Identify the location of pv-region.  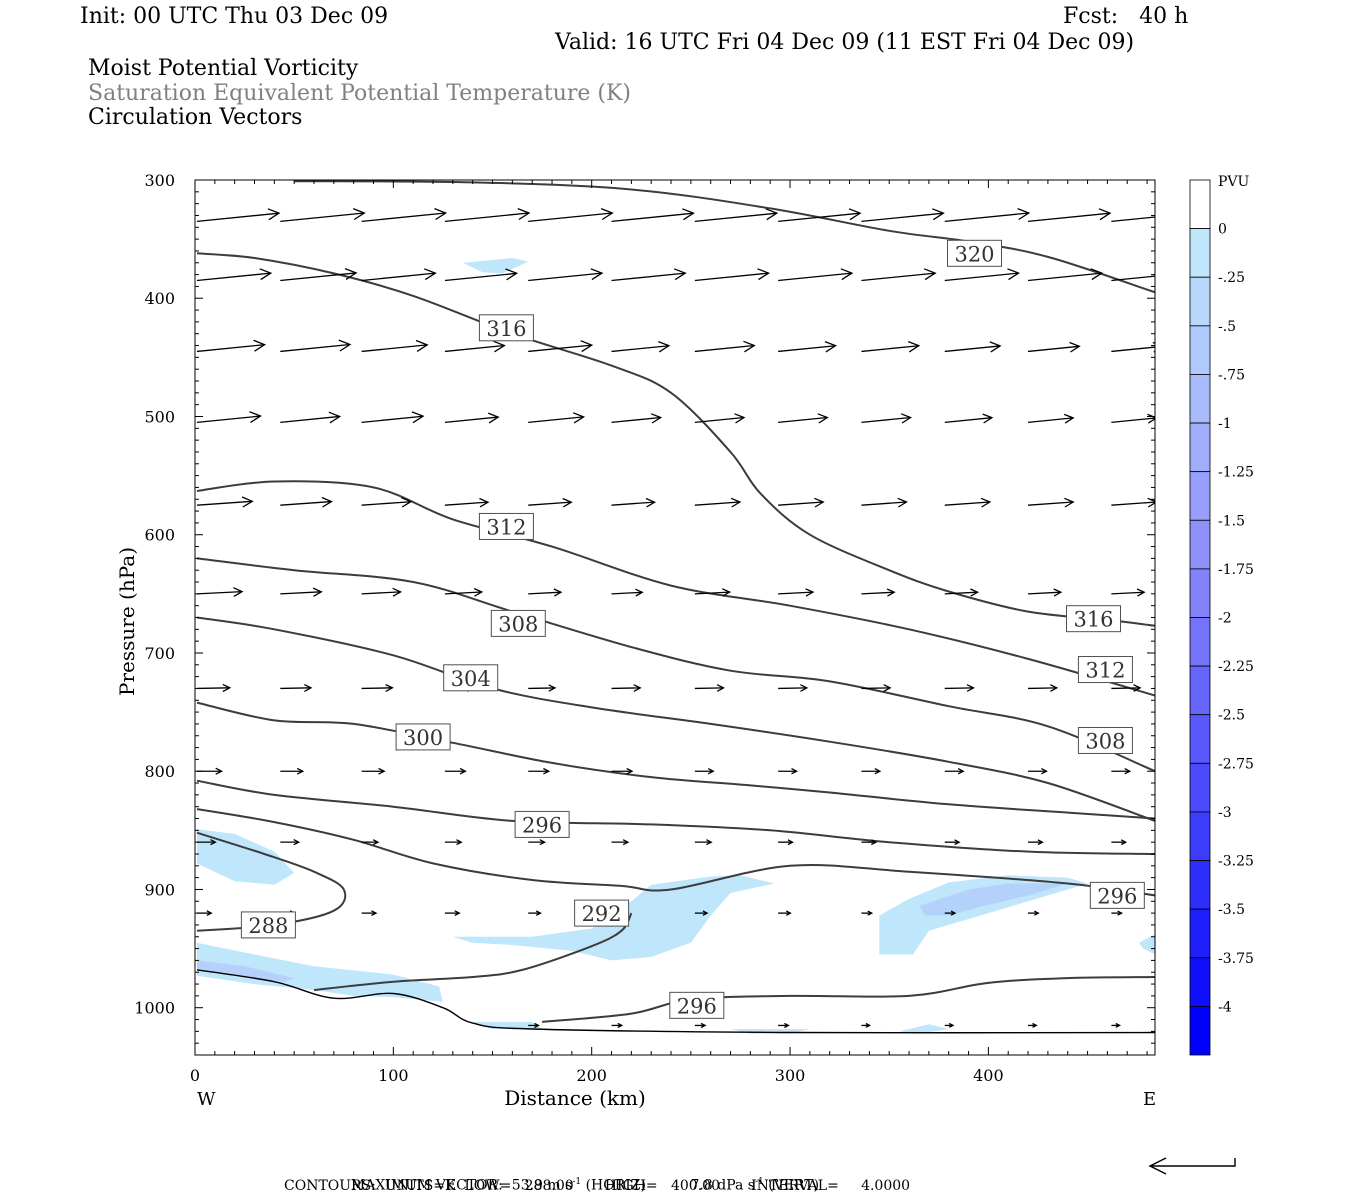
(246, 857).